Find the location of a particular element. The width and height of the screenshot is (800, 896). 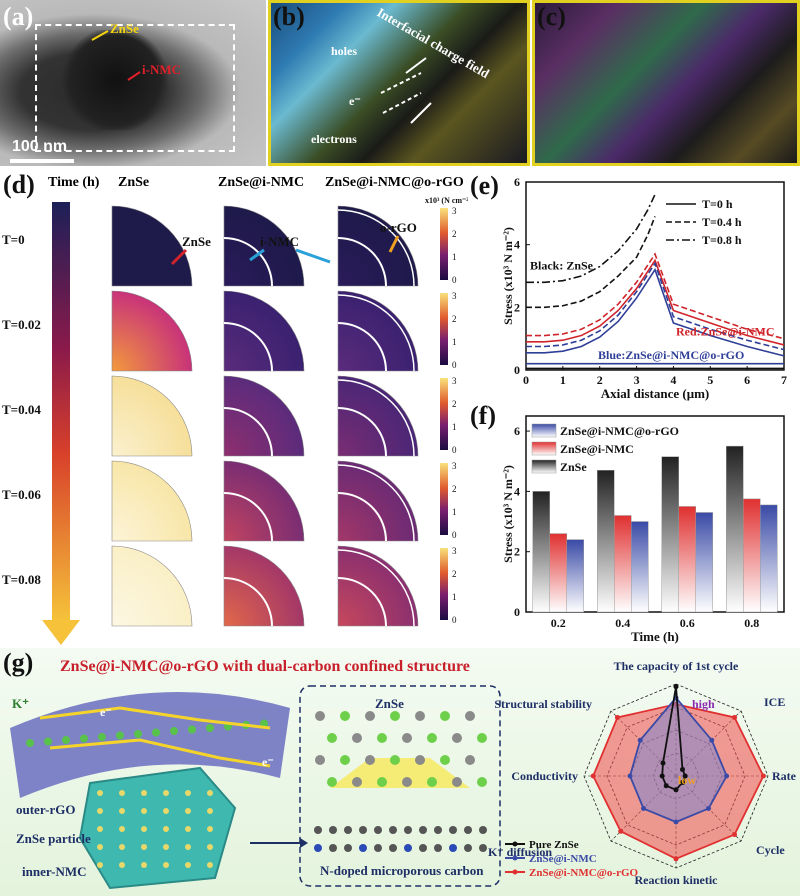

row-label-4: T=0.08 is located at coordinates (21, 579).